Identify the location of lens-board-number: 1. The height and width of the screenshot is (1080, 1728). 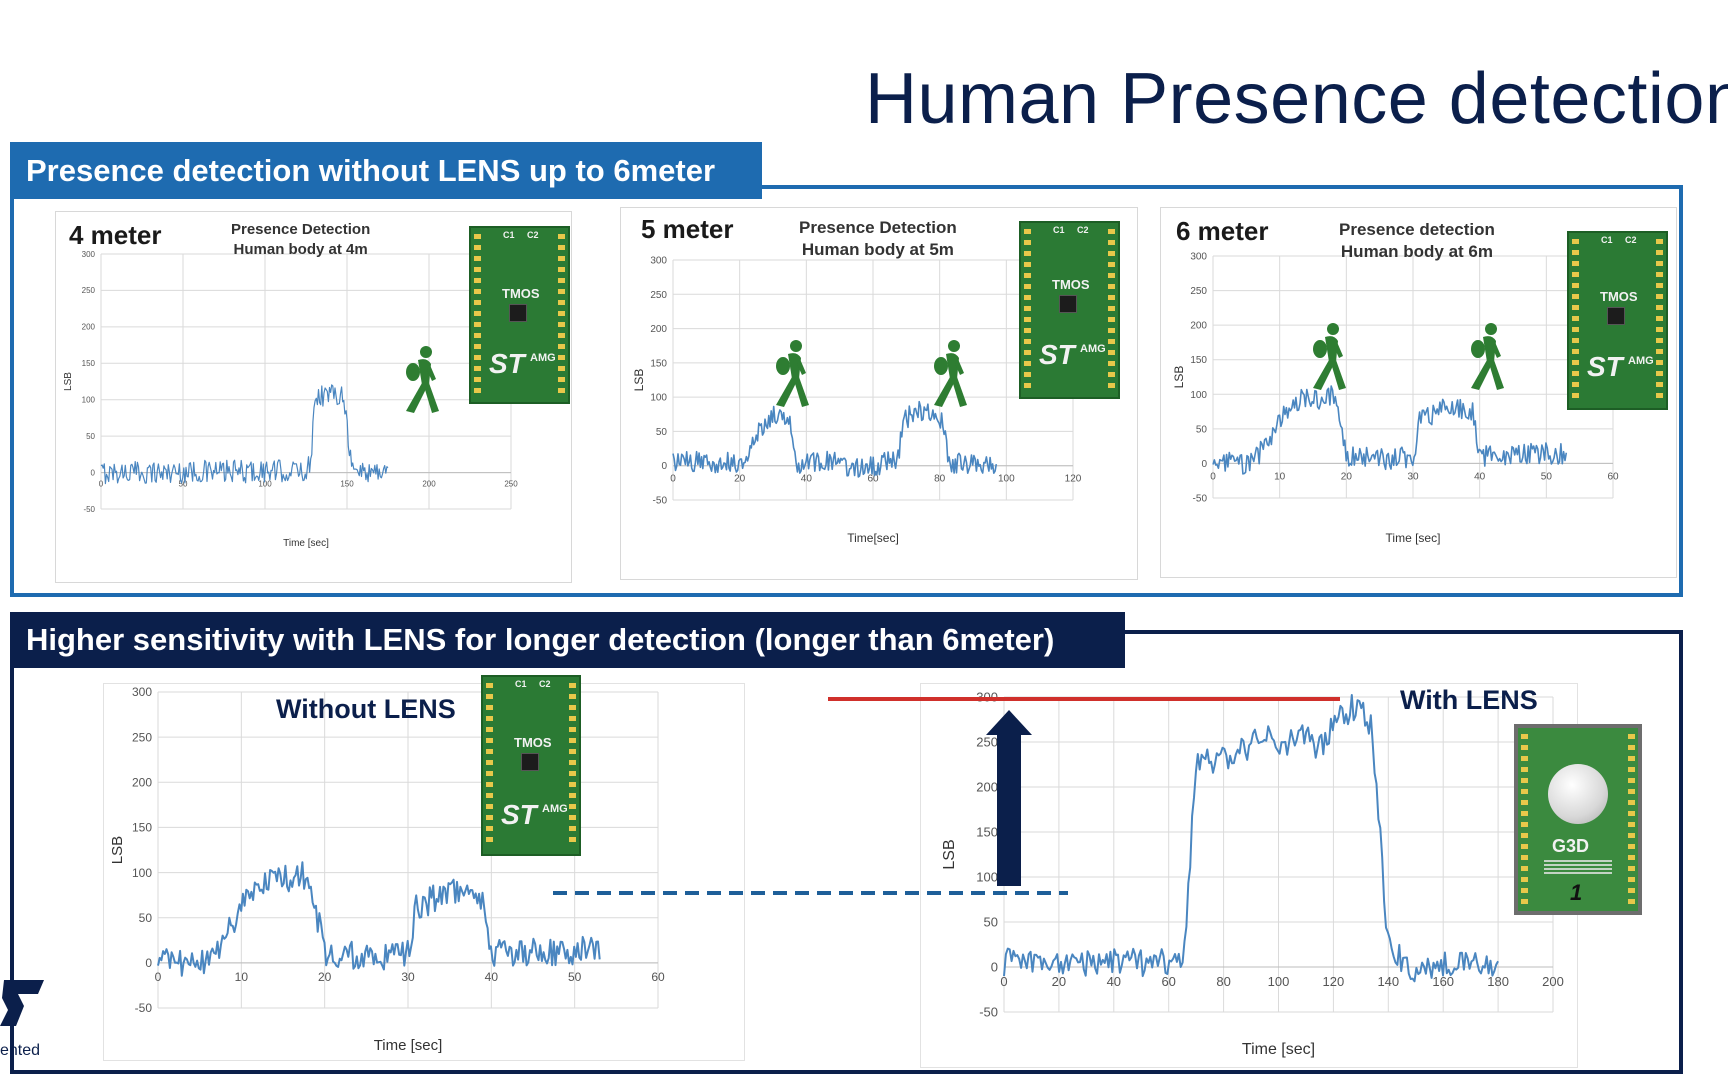
(1576, 892).